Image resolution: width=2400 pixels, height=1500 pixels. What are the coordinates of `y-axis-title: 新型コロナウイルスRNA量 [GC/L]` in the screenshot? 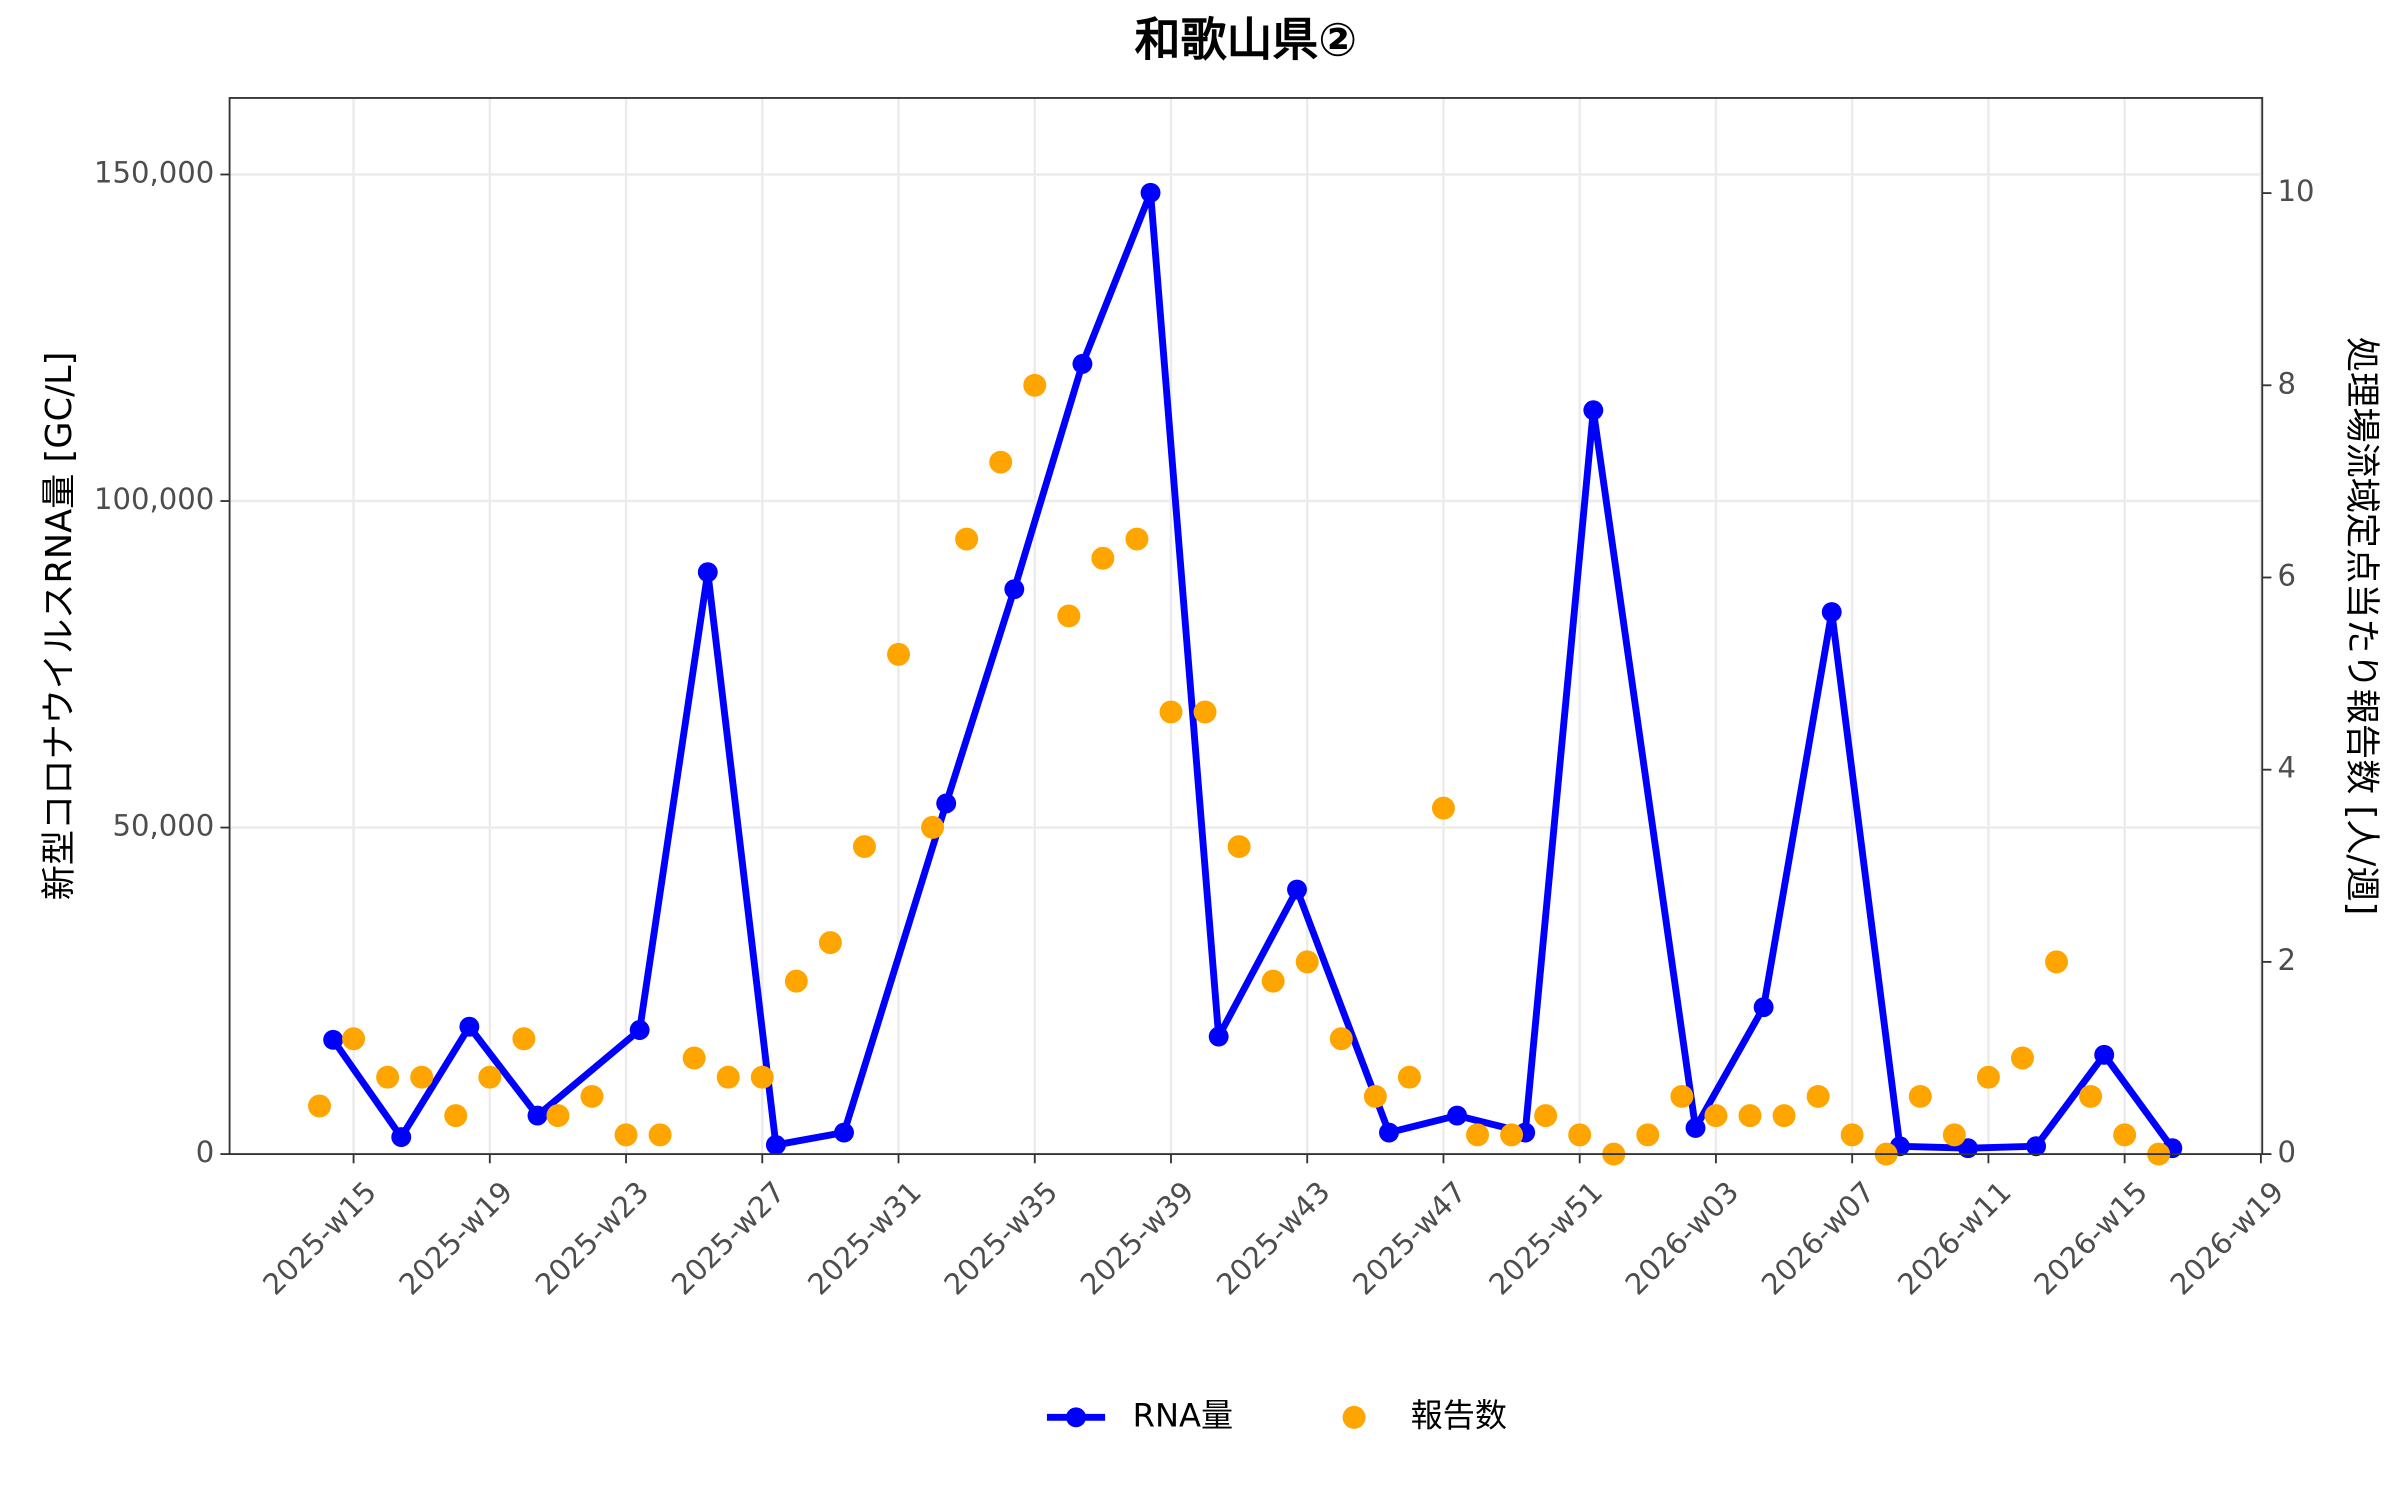 It's located at (59, 626).